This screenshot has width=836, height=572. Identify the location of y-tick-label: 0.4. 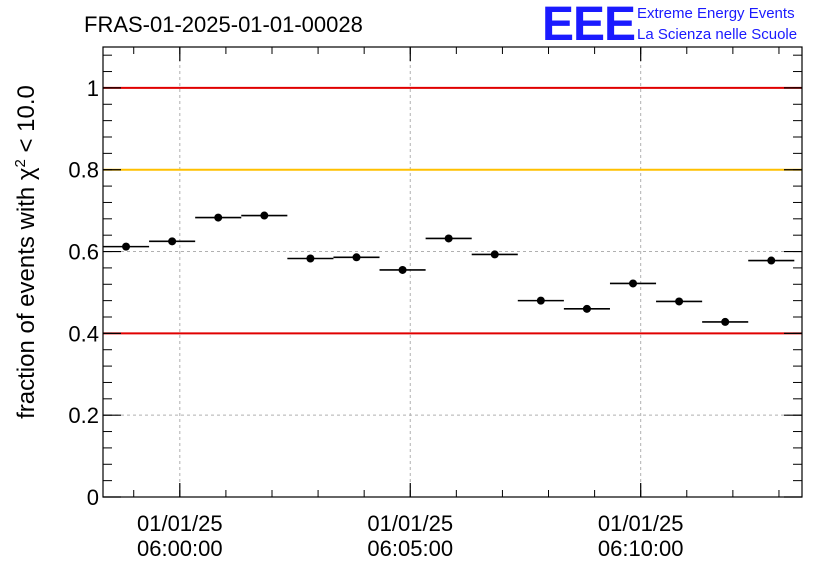
(83, 333).